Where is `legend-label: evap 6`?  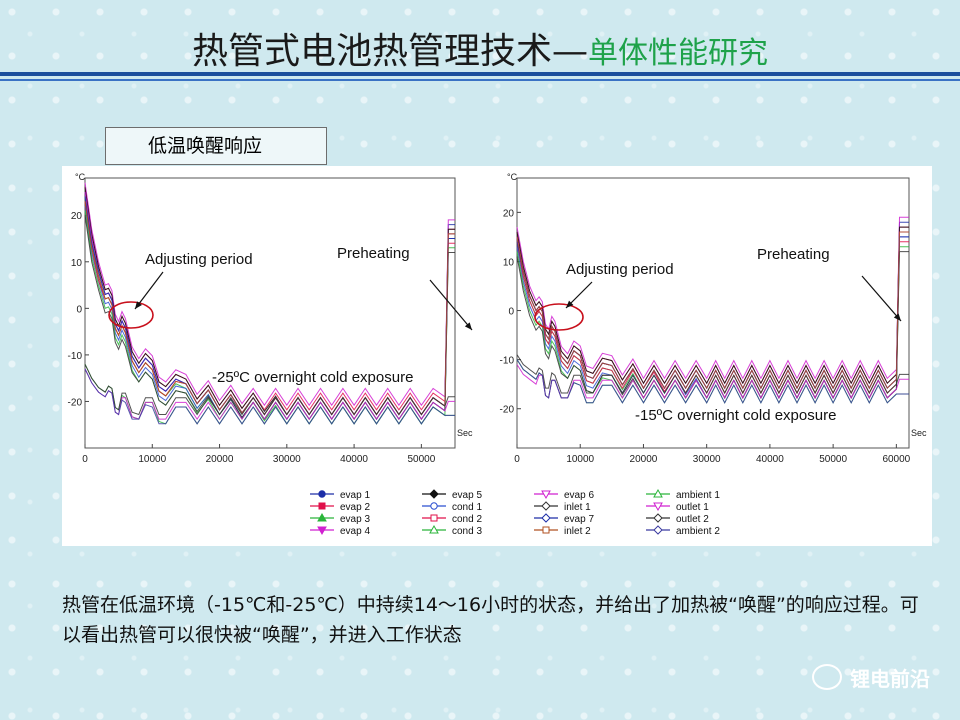 legend-label: evap 6 is located at coordinates (579, 495).